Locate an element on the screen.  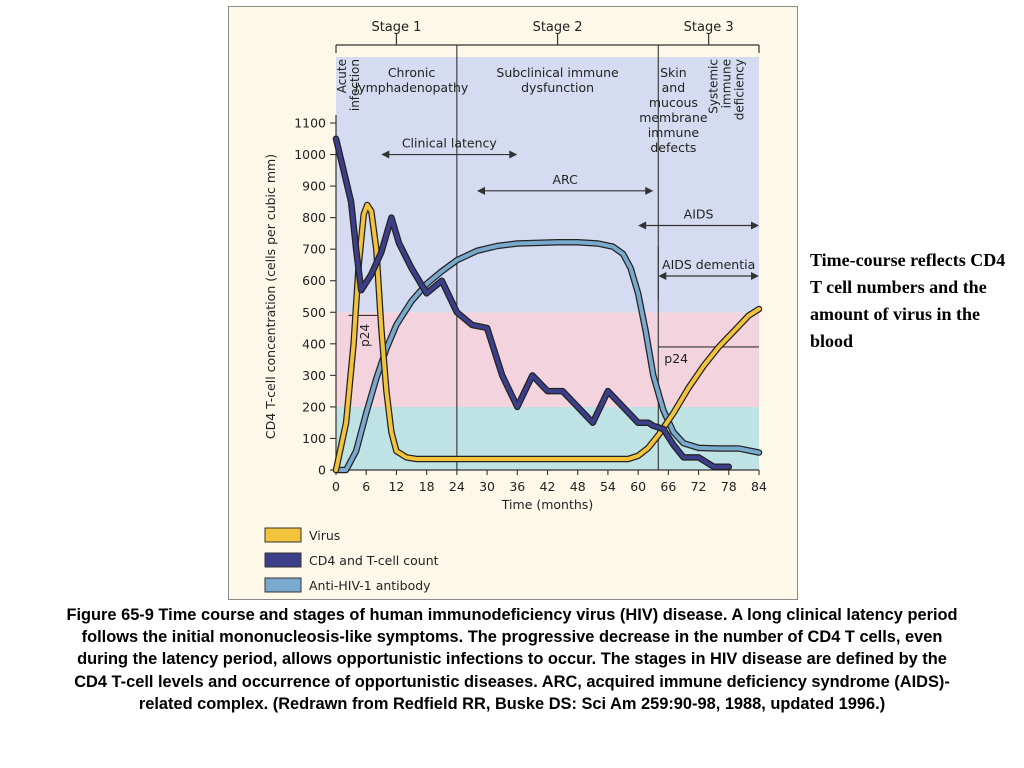
y-tick-label: 600 is located at coordinates (314, 280).